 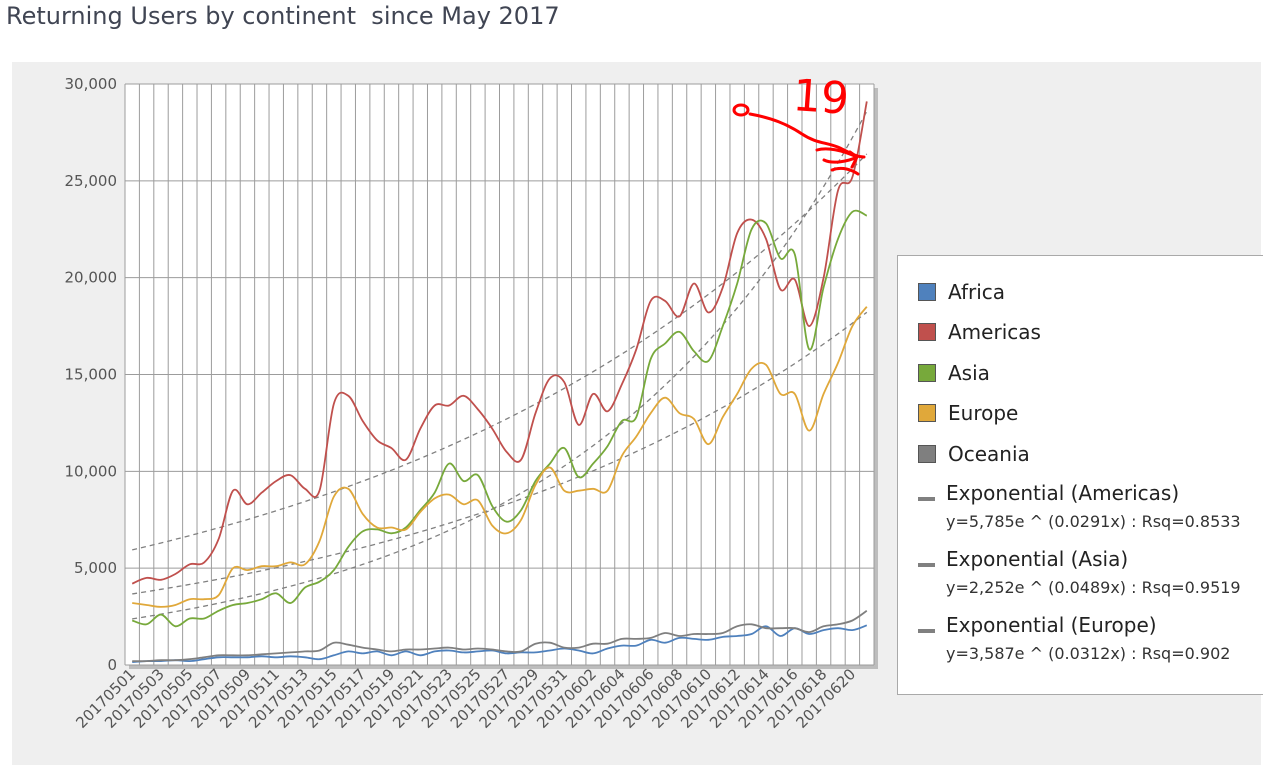 I want to click on legend-label: Exponential (Asia), so click(x=1037, y=559).